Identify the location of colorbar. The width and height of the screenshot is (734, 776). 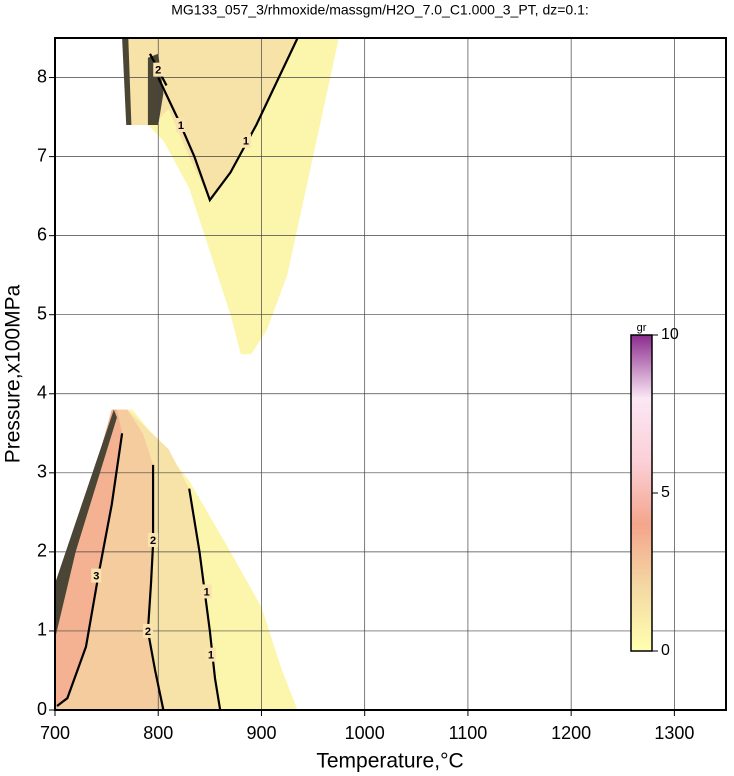
(641, 493).